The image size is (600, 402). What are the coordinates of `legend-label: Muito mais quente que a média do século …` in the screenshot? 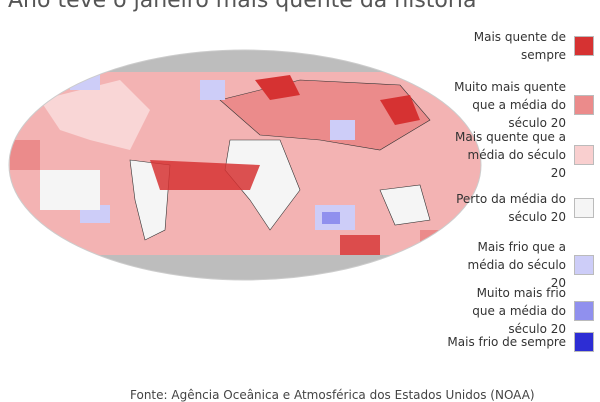 It's located at (510, 105).